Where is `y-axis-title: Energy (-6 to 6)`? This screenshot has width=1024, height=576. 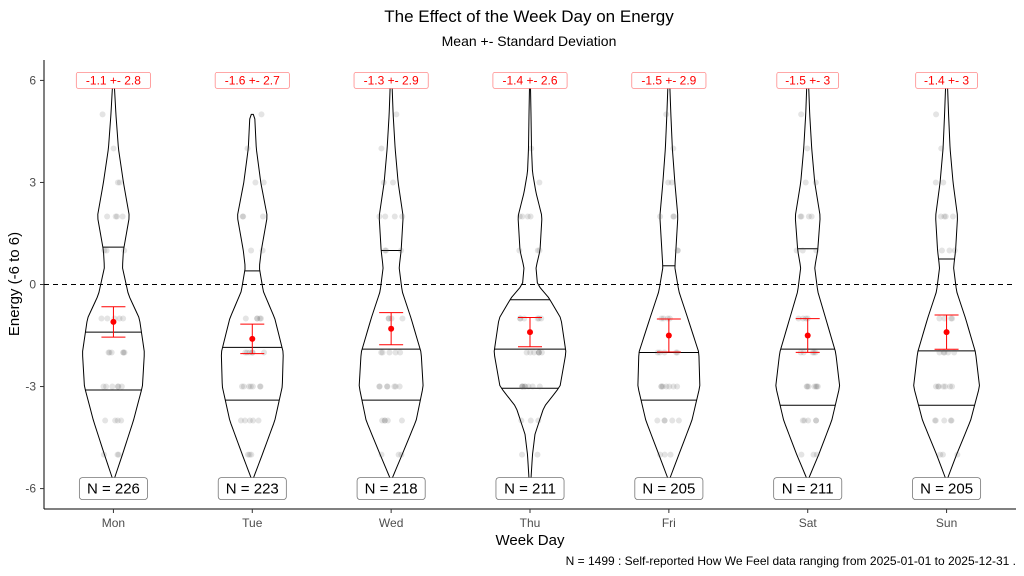
y-axis-title: Energy (-6 to 6) is located at coordinates (14, 284).